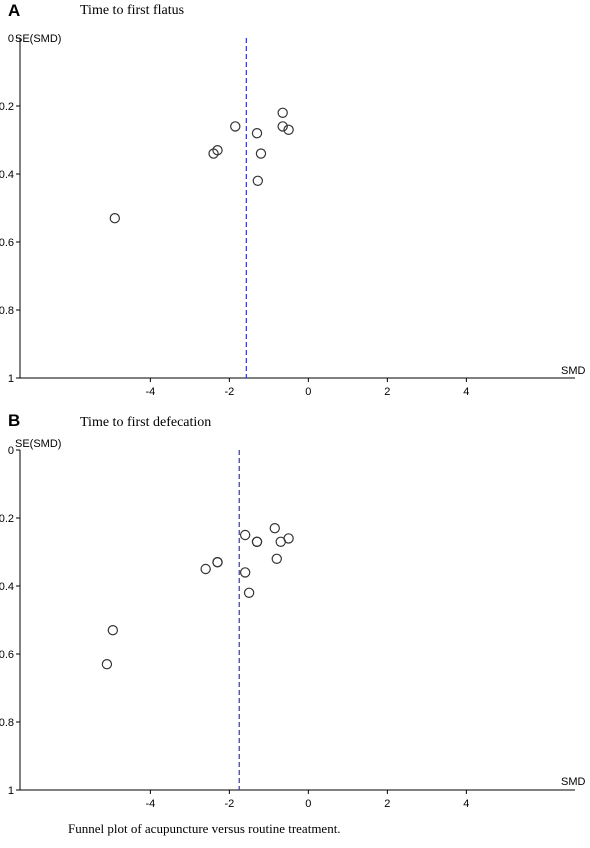 The image size is (590, 848). I want to click on chart-title: Time to first flatus, so click(132, 10).